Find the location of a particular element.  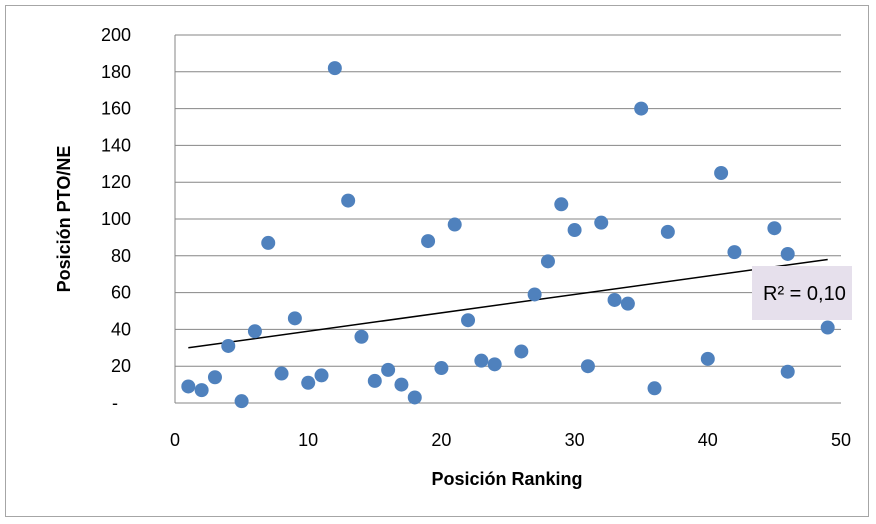

y-tick-label: - is located at coordinates (115, 403).